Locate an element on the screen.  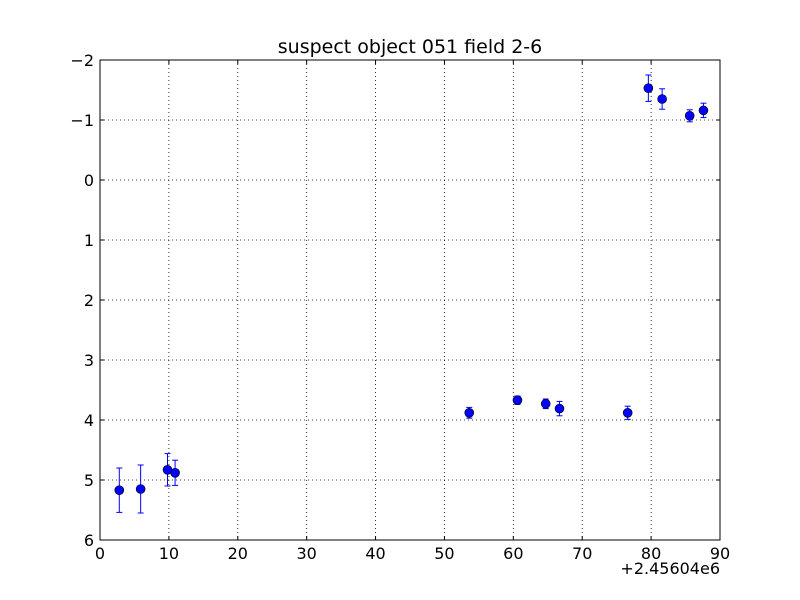
chart-title: suspect object 051 field 2-6 is located at coordinates (410, 47).